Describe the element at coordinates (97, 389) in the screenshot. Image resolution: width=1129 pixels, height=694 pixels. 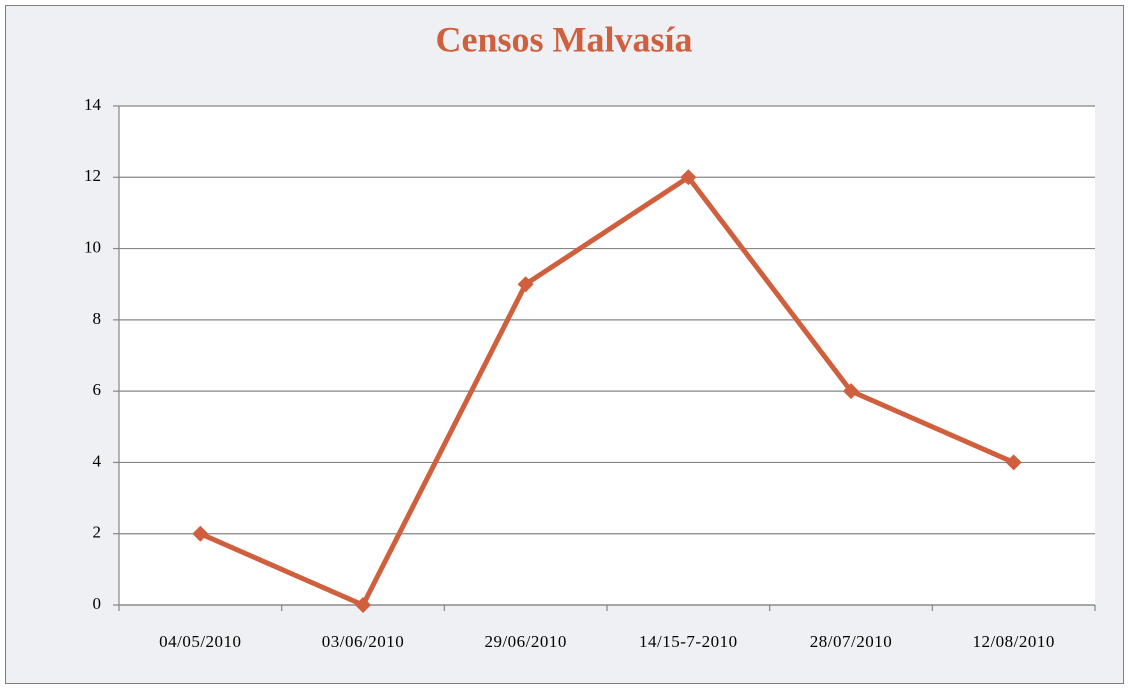
I see `y-tick-label: 6` at that location.